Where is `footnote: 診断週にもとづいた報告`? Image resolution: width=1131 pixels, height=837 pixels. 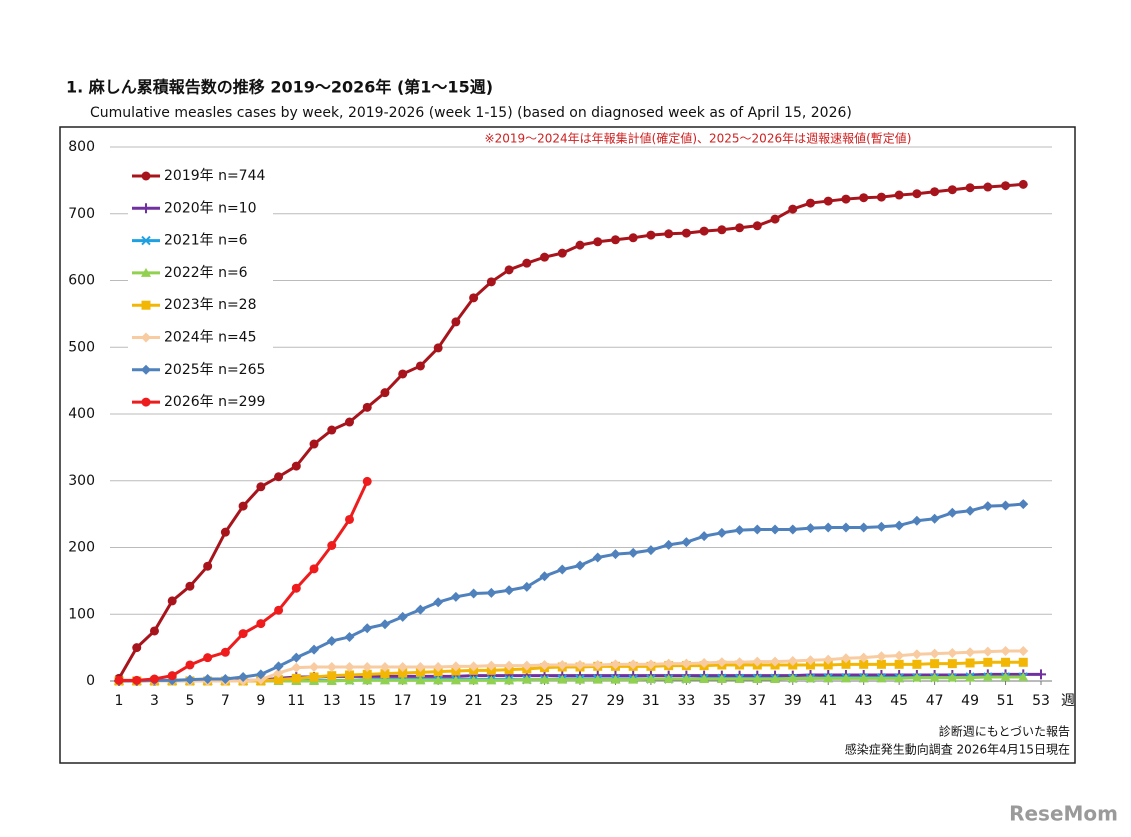 footnote: 診断週にもとづいた報告 is located at coordinates (1004, 731).